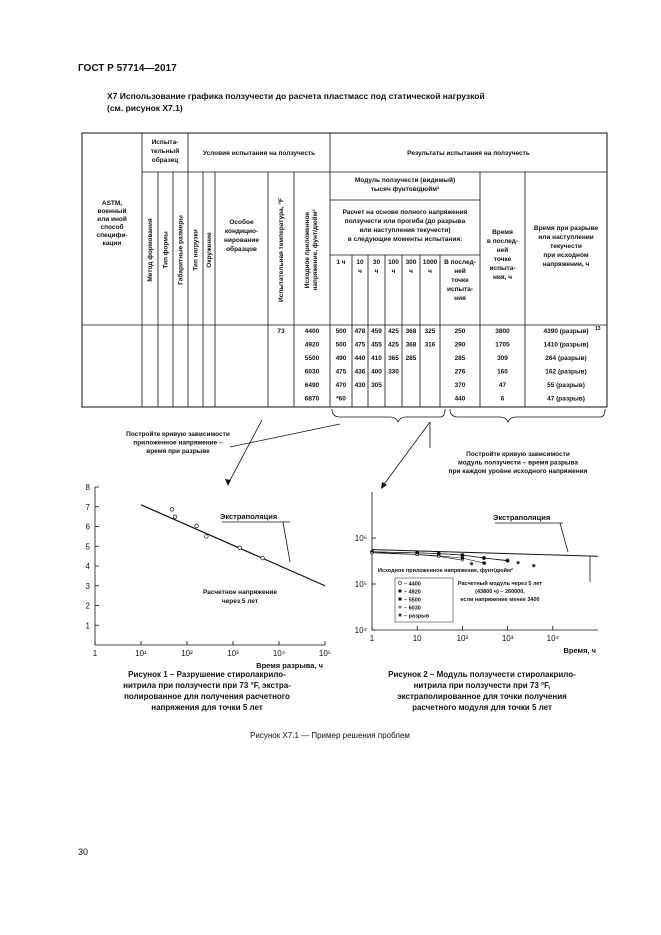 Image resolution: width=661 pixels, height=935 pixels. What do you see at coordinates (340, 262) in the screenshot?
I see `header-cell: 1 ч` at bounding box center [340, 262].